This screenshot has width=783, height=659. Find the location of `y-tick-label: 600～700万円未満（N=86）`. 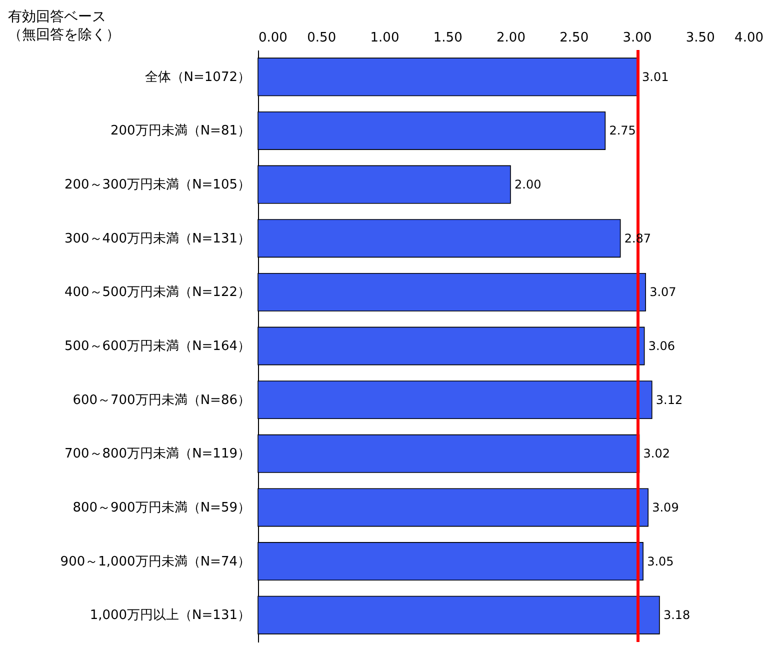

y-tick-label: 600～700万円未満（N=86） is located at coordinates (161, 400).